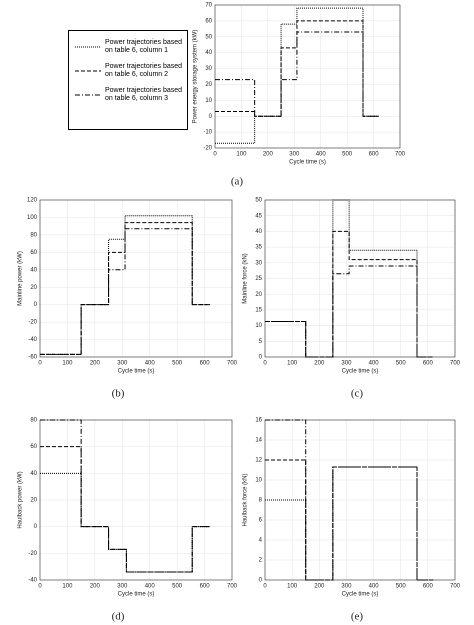 The width and height of the screenshot is (474, 625). Describe the element at coordinates (208, 6) in the screenshot. I see `y-tick-label: 70` at that location.